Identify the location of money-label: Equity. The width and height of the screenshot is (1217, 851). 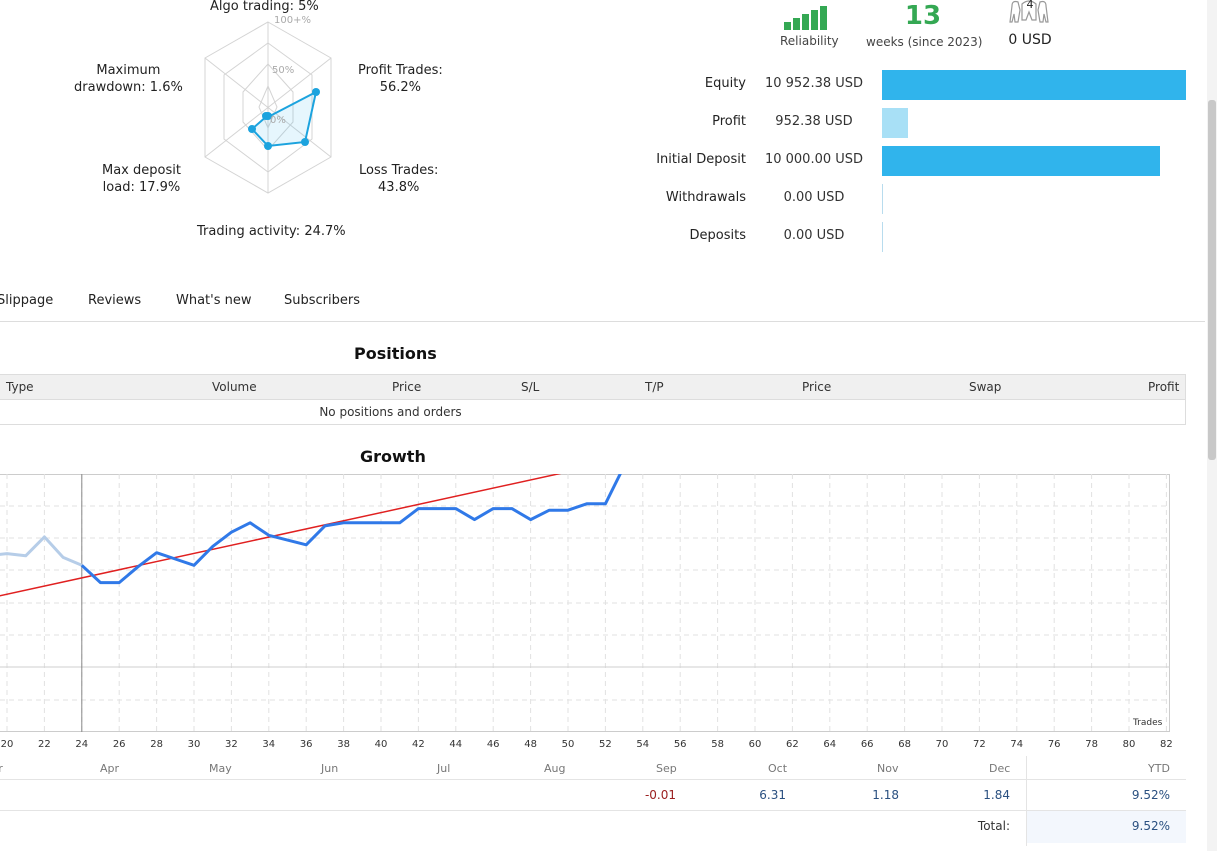
(725, 83).